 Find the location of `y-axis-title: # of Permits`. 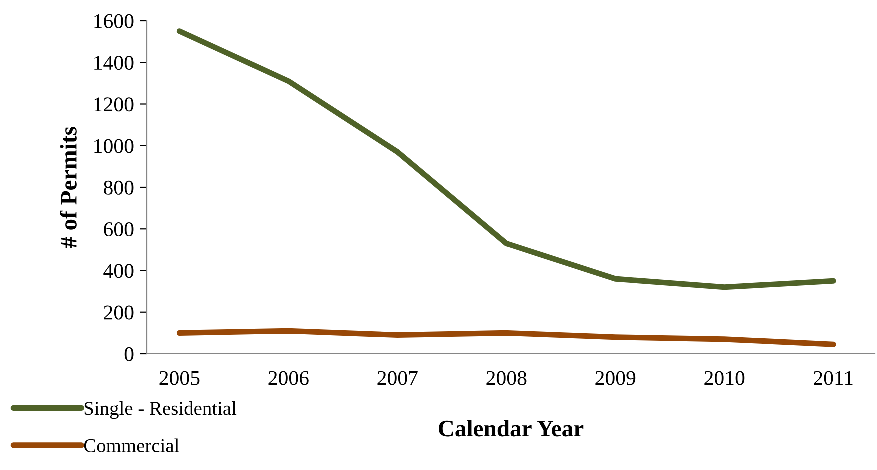

y-axis-title: # of Permits is located at coordinates (68, 187).